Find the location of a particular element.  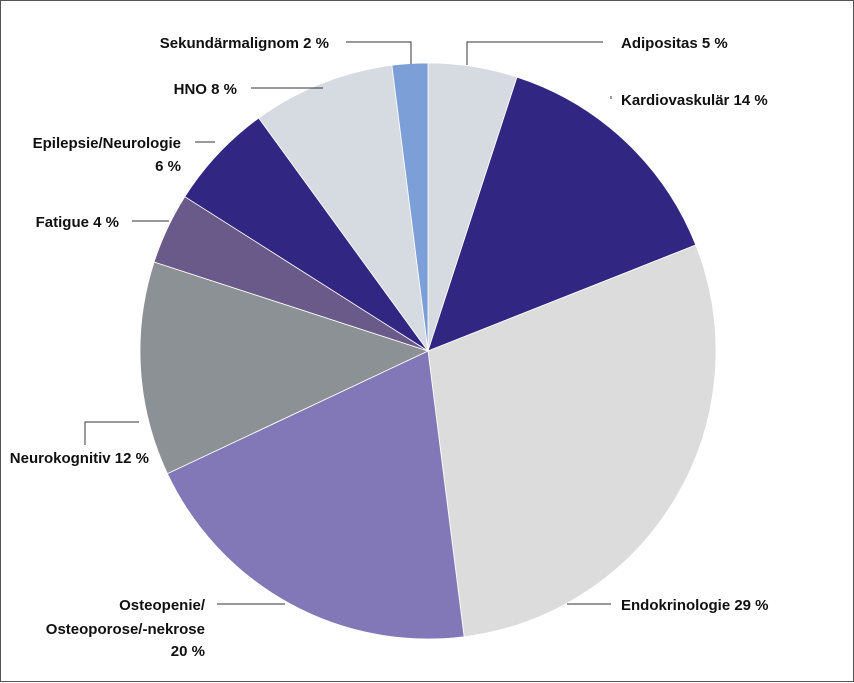

label-kardiovaskulaer: Kardiovaskulär 14 % is located at coordinates (694, 100).